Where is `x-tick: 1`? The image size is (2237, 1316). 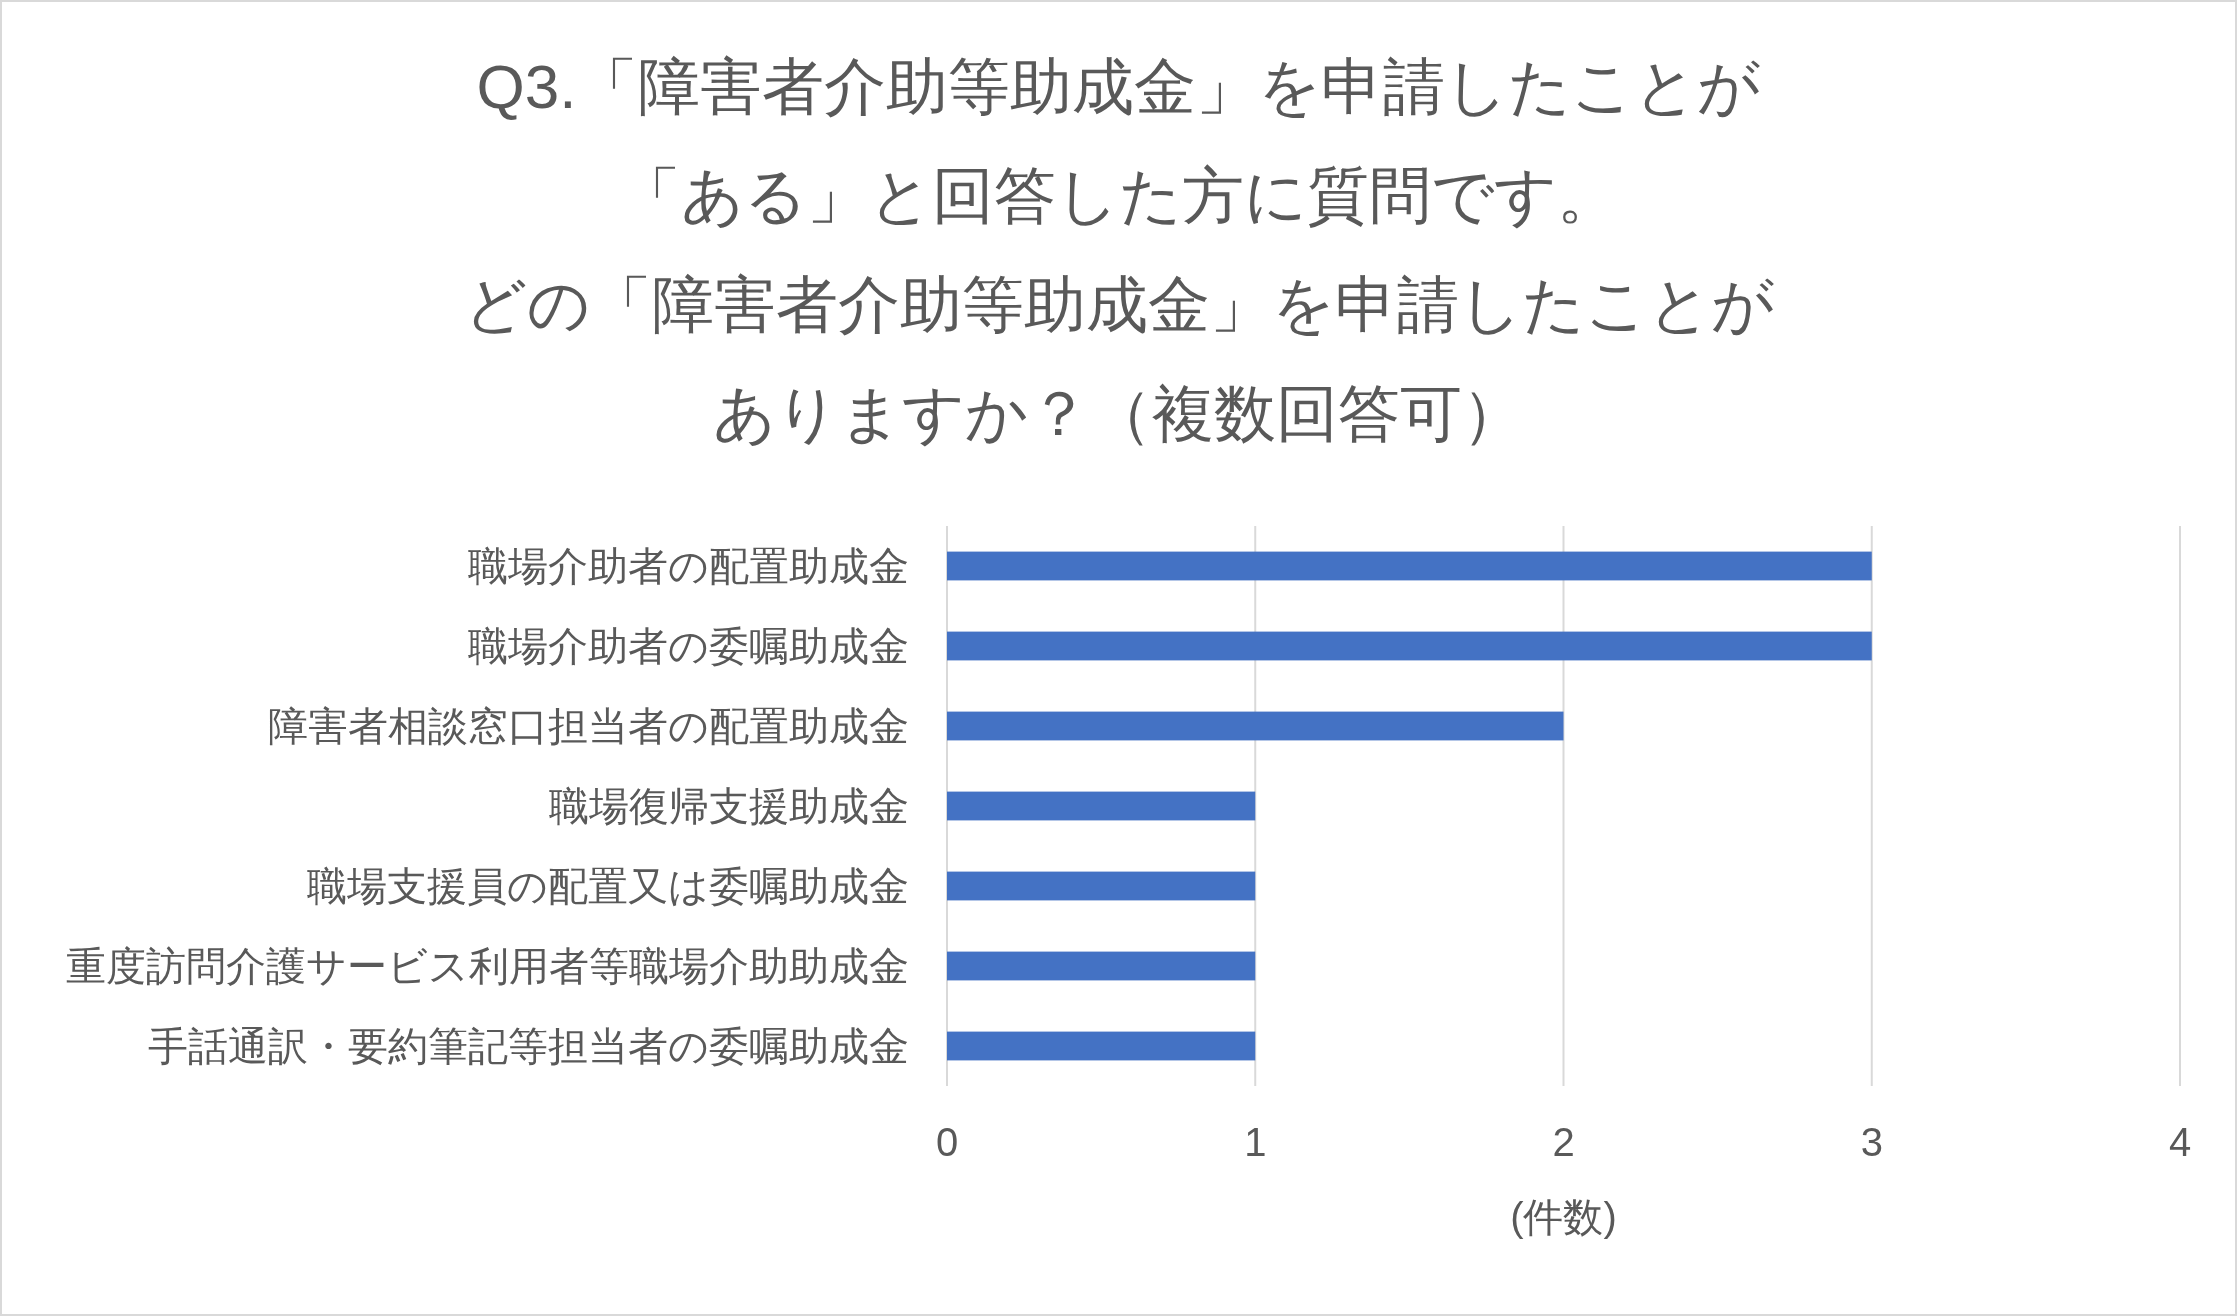 x-tick: 1 is located at coordinates (1255, 1142).